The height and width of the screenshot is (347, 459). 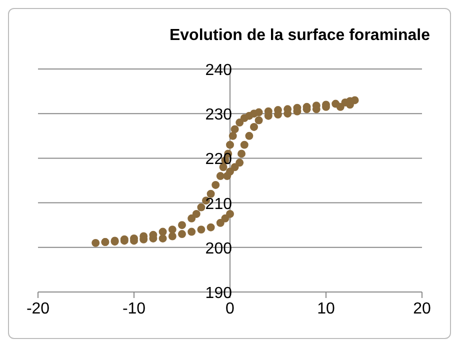 What do you see at coordinates (422, 309) in the screenshot?
I see `x-tick-label: 20` at bounding box center [422, 309].